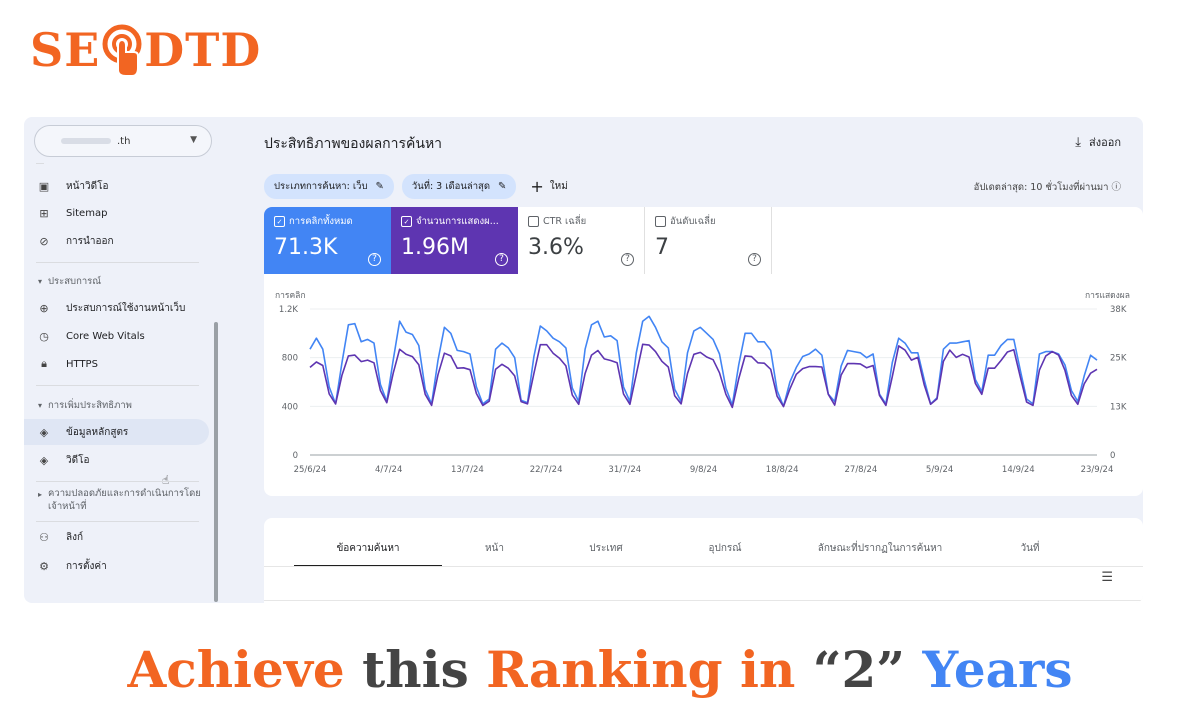 Image resolution: width=1200 pixels, height=720 pixels. Describe the element at coordinates (78, 460) in the screenshot. I see `sidebar-item-label: วิดีโอ` at that location.